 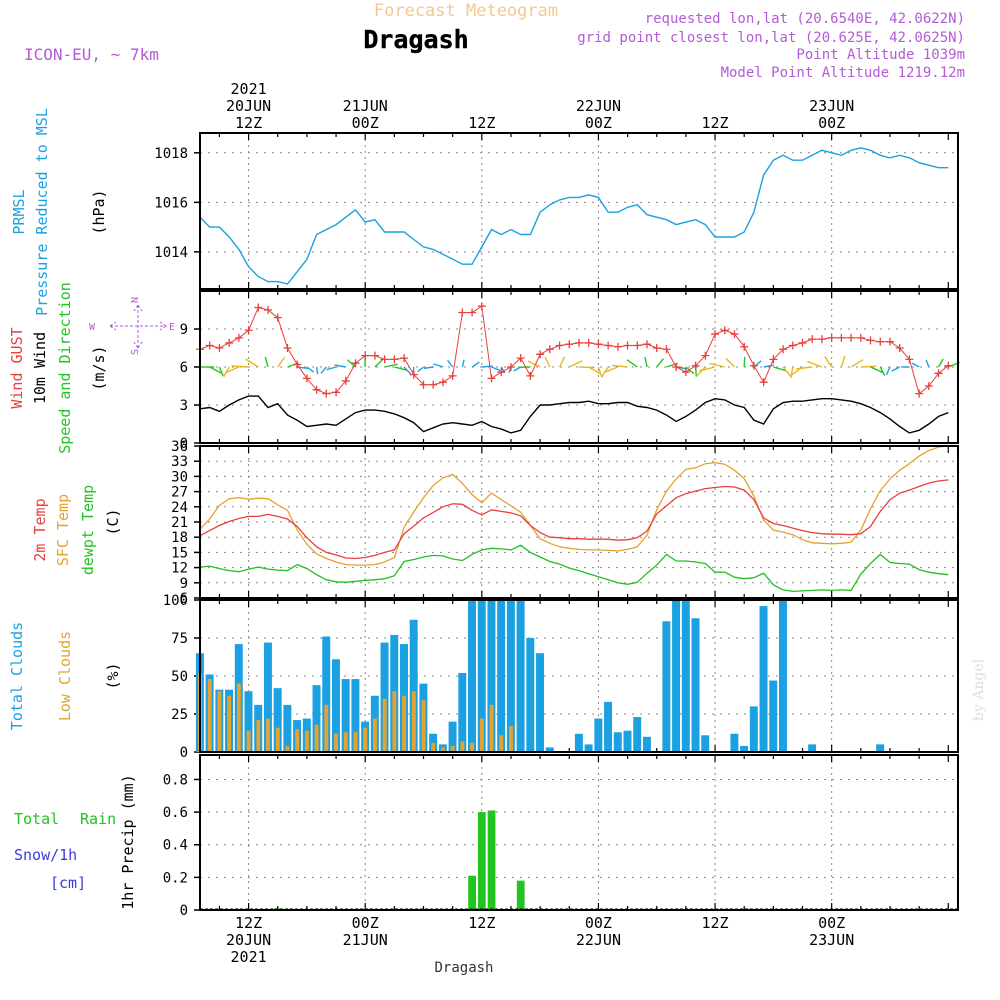 What do you see at coordinates (40, 368) in the screenshot?
I see `wind10m-label: 10m Wind` at bounding box center [40, 368].